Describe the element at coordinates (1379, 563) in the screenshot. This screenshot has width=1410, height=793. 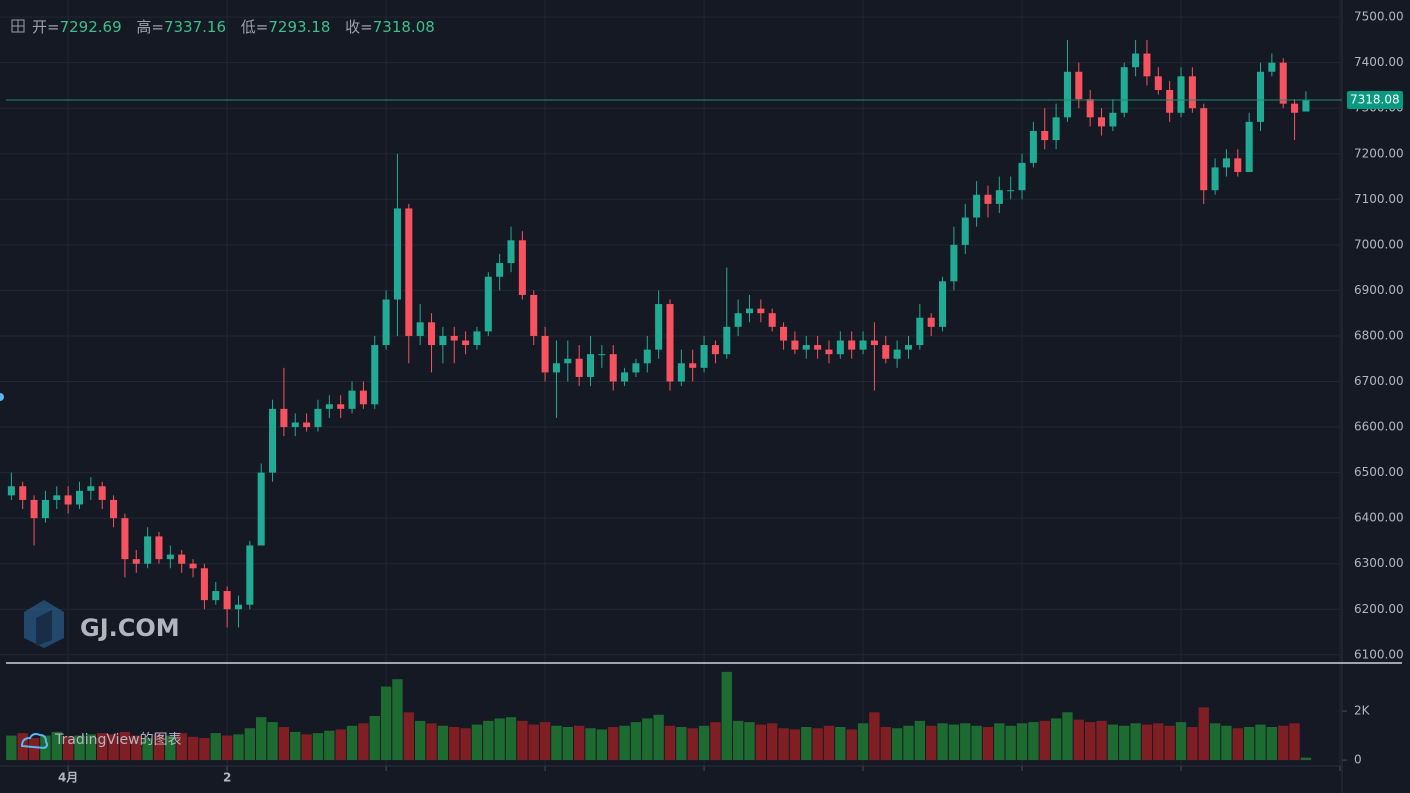
I see `y-tick-label: 6300.00` at that location.